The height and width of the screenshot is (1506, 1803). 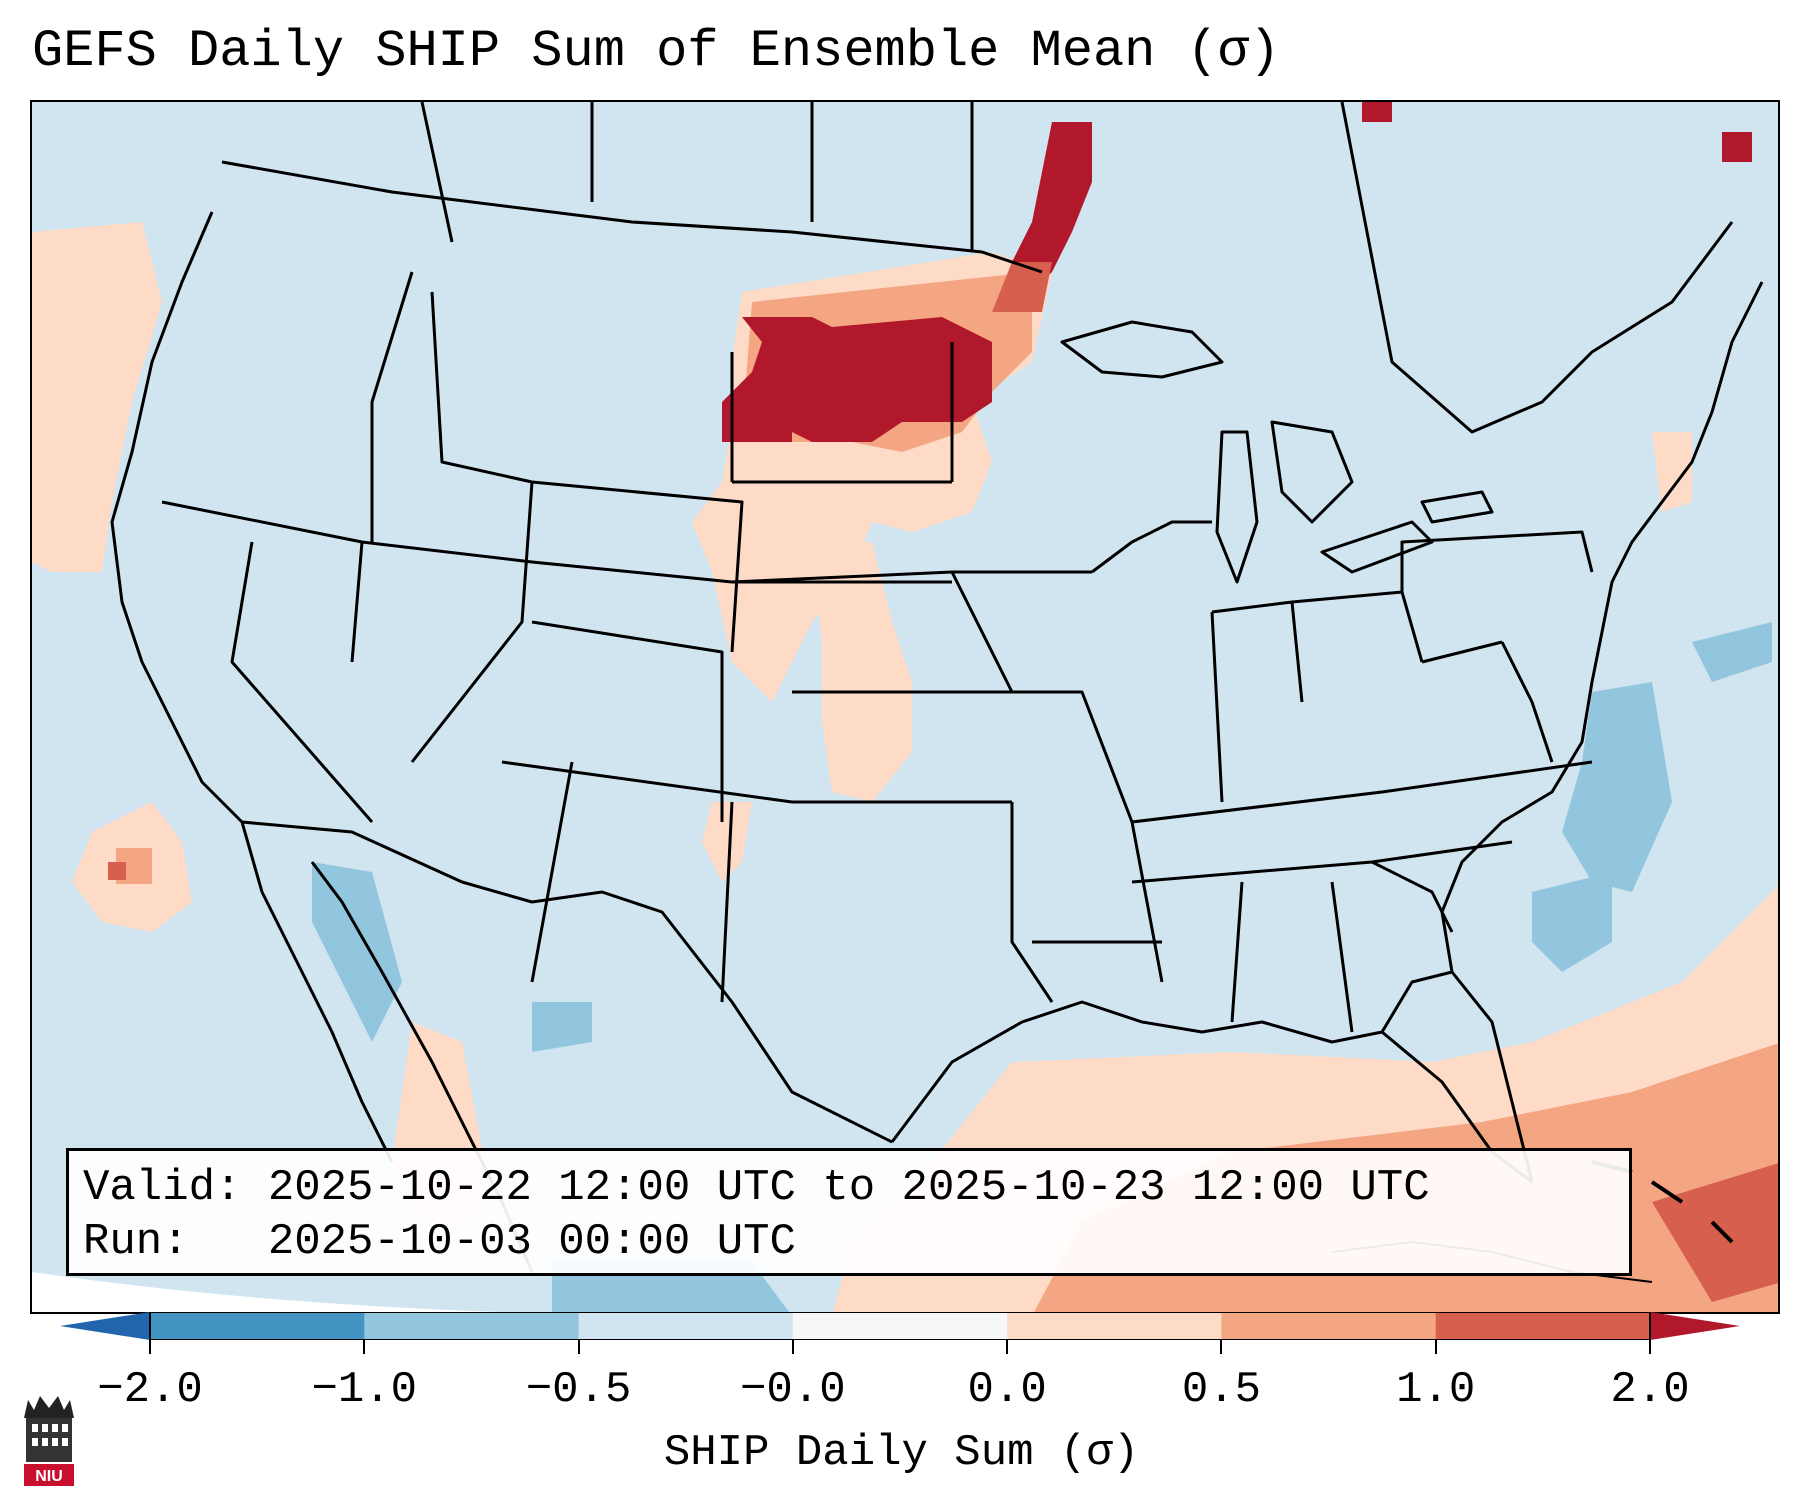 I want to click on anomaly-canada-top, so click(x=1377, y=112).